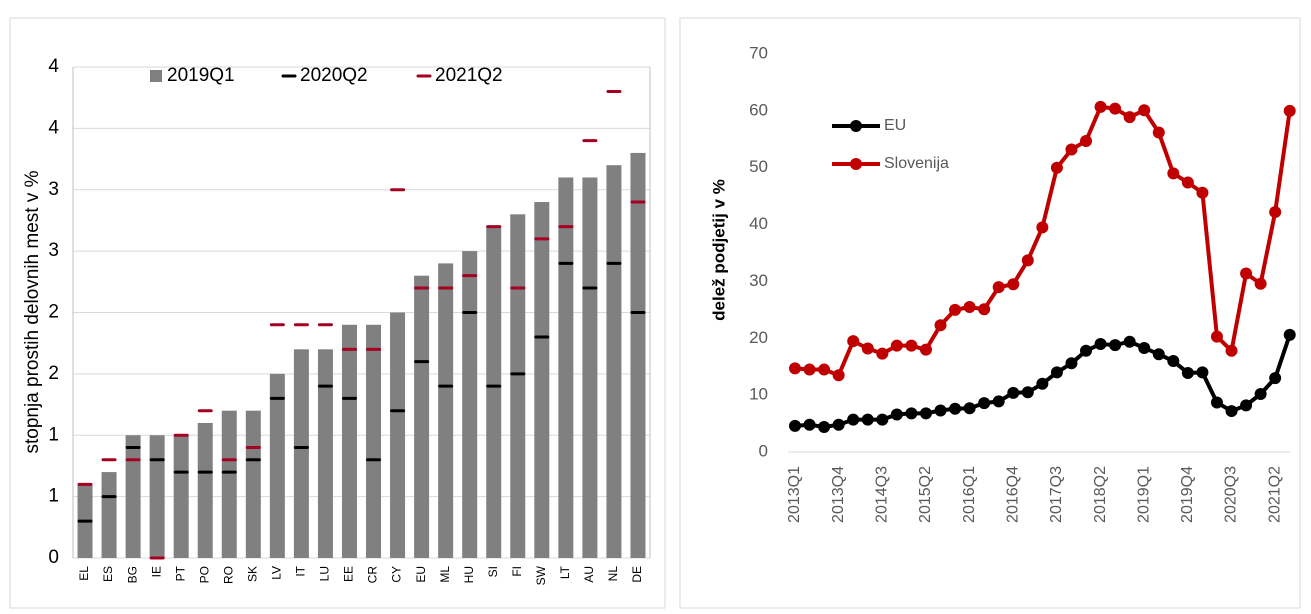 The height and width of the screenshot is (614, 1311). What do you see at coordinates (1143, 494) in the screenshot?
I see `x-tick-label: 2019Q1` at bounding box center [1143, 494].